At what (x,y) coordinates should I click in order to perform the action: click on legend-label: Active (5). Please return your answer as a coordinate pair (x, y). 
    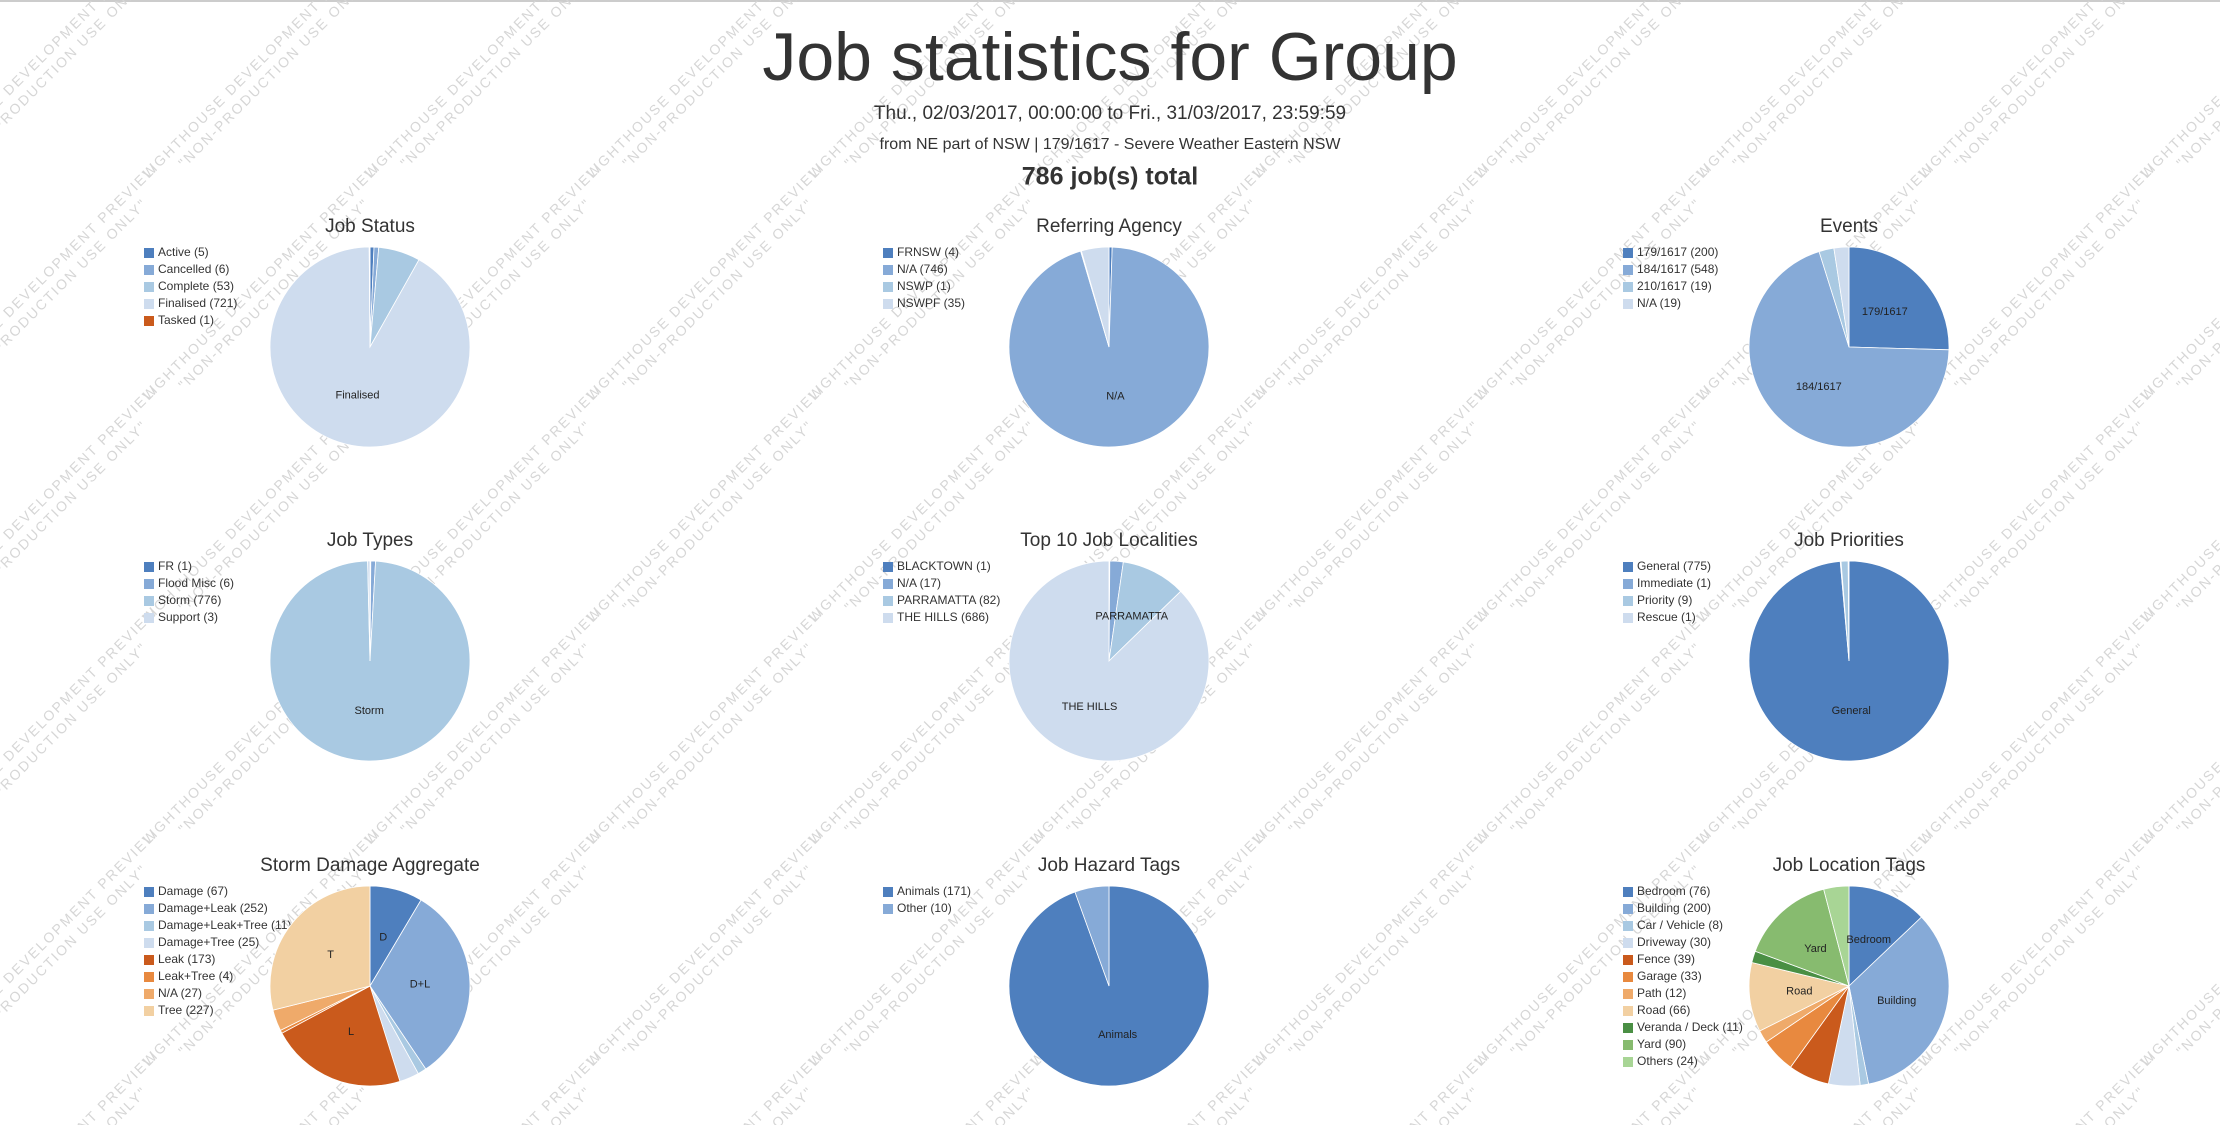
    Looking at the image, I should click on (183, 252).